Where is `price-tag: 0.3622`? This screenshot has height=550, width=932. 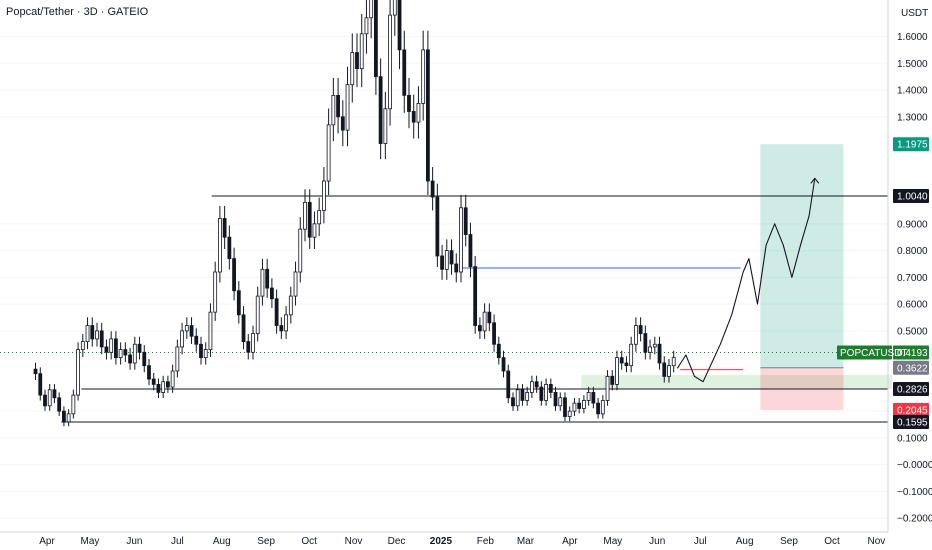
price-tag: 0.3622 is located at coordinates (911, 367).